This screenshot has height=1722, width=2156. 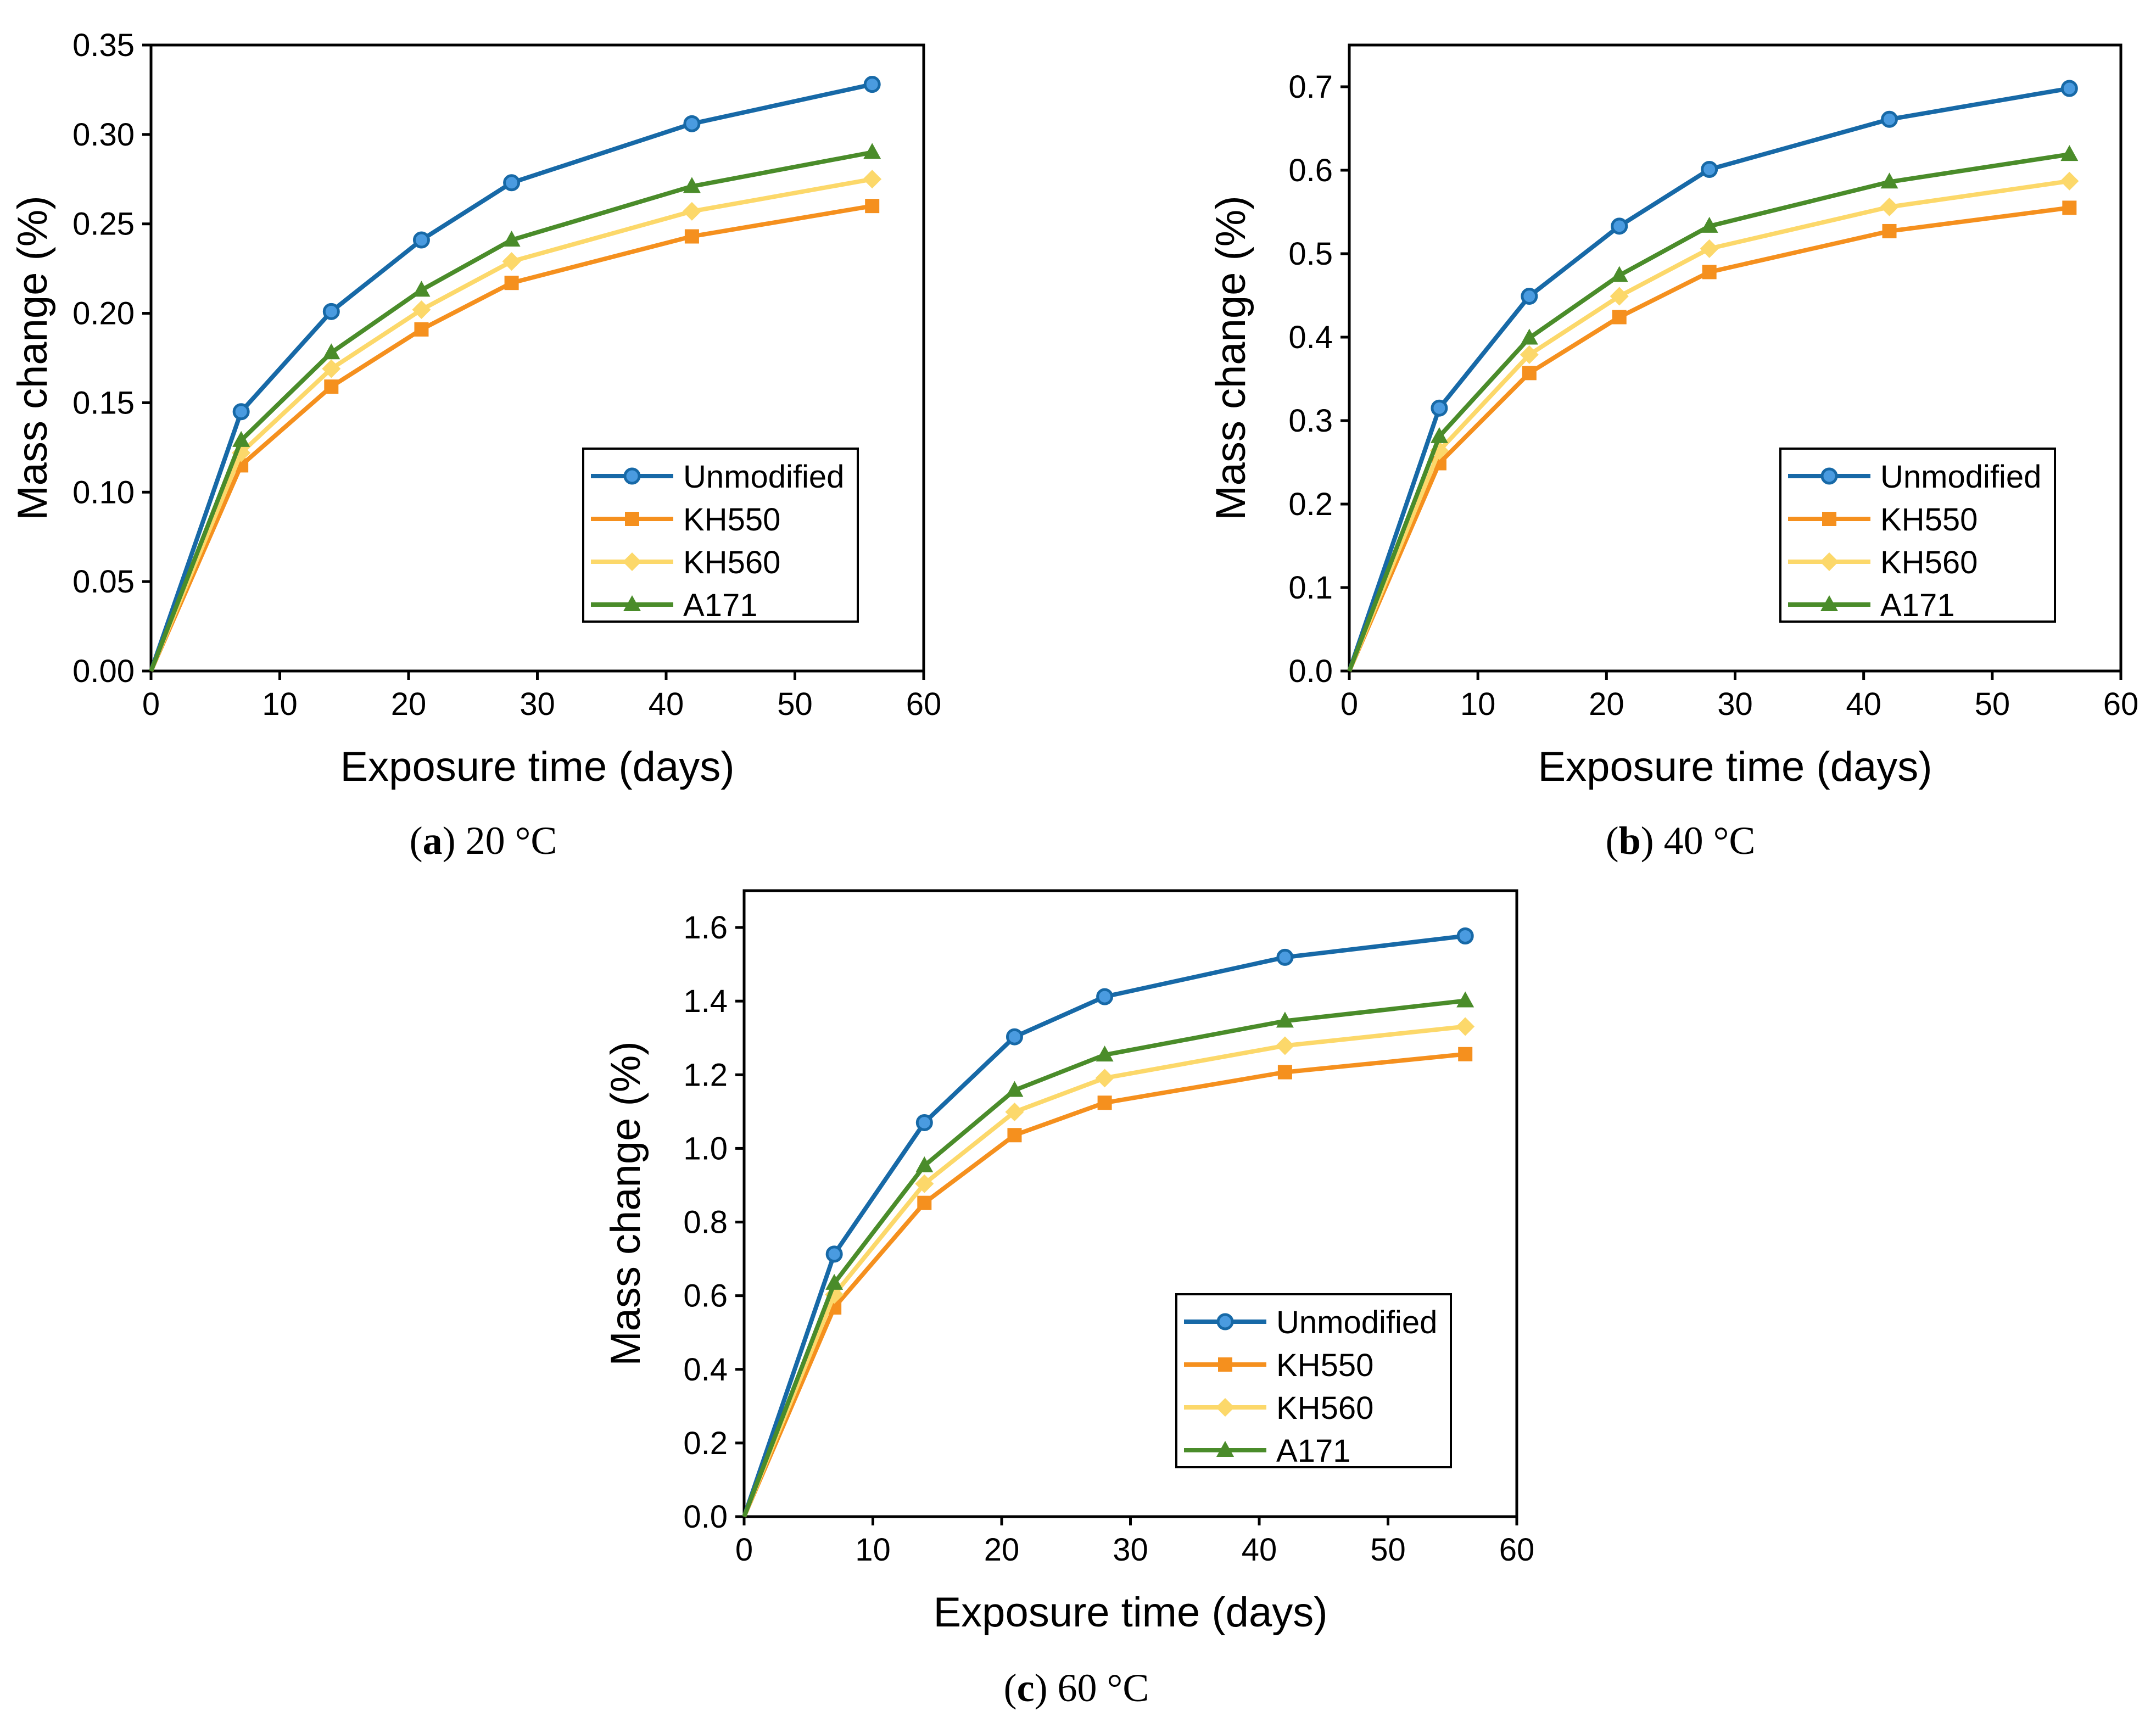 What do you see at coordinates (1310, 87) in the screenshot?
I see `y-tick-label: 0.7` at bounding box center [1310, 87].